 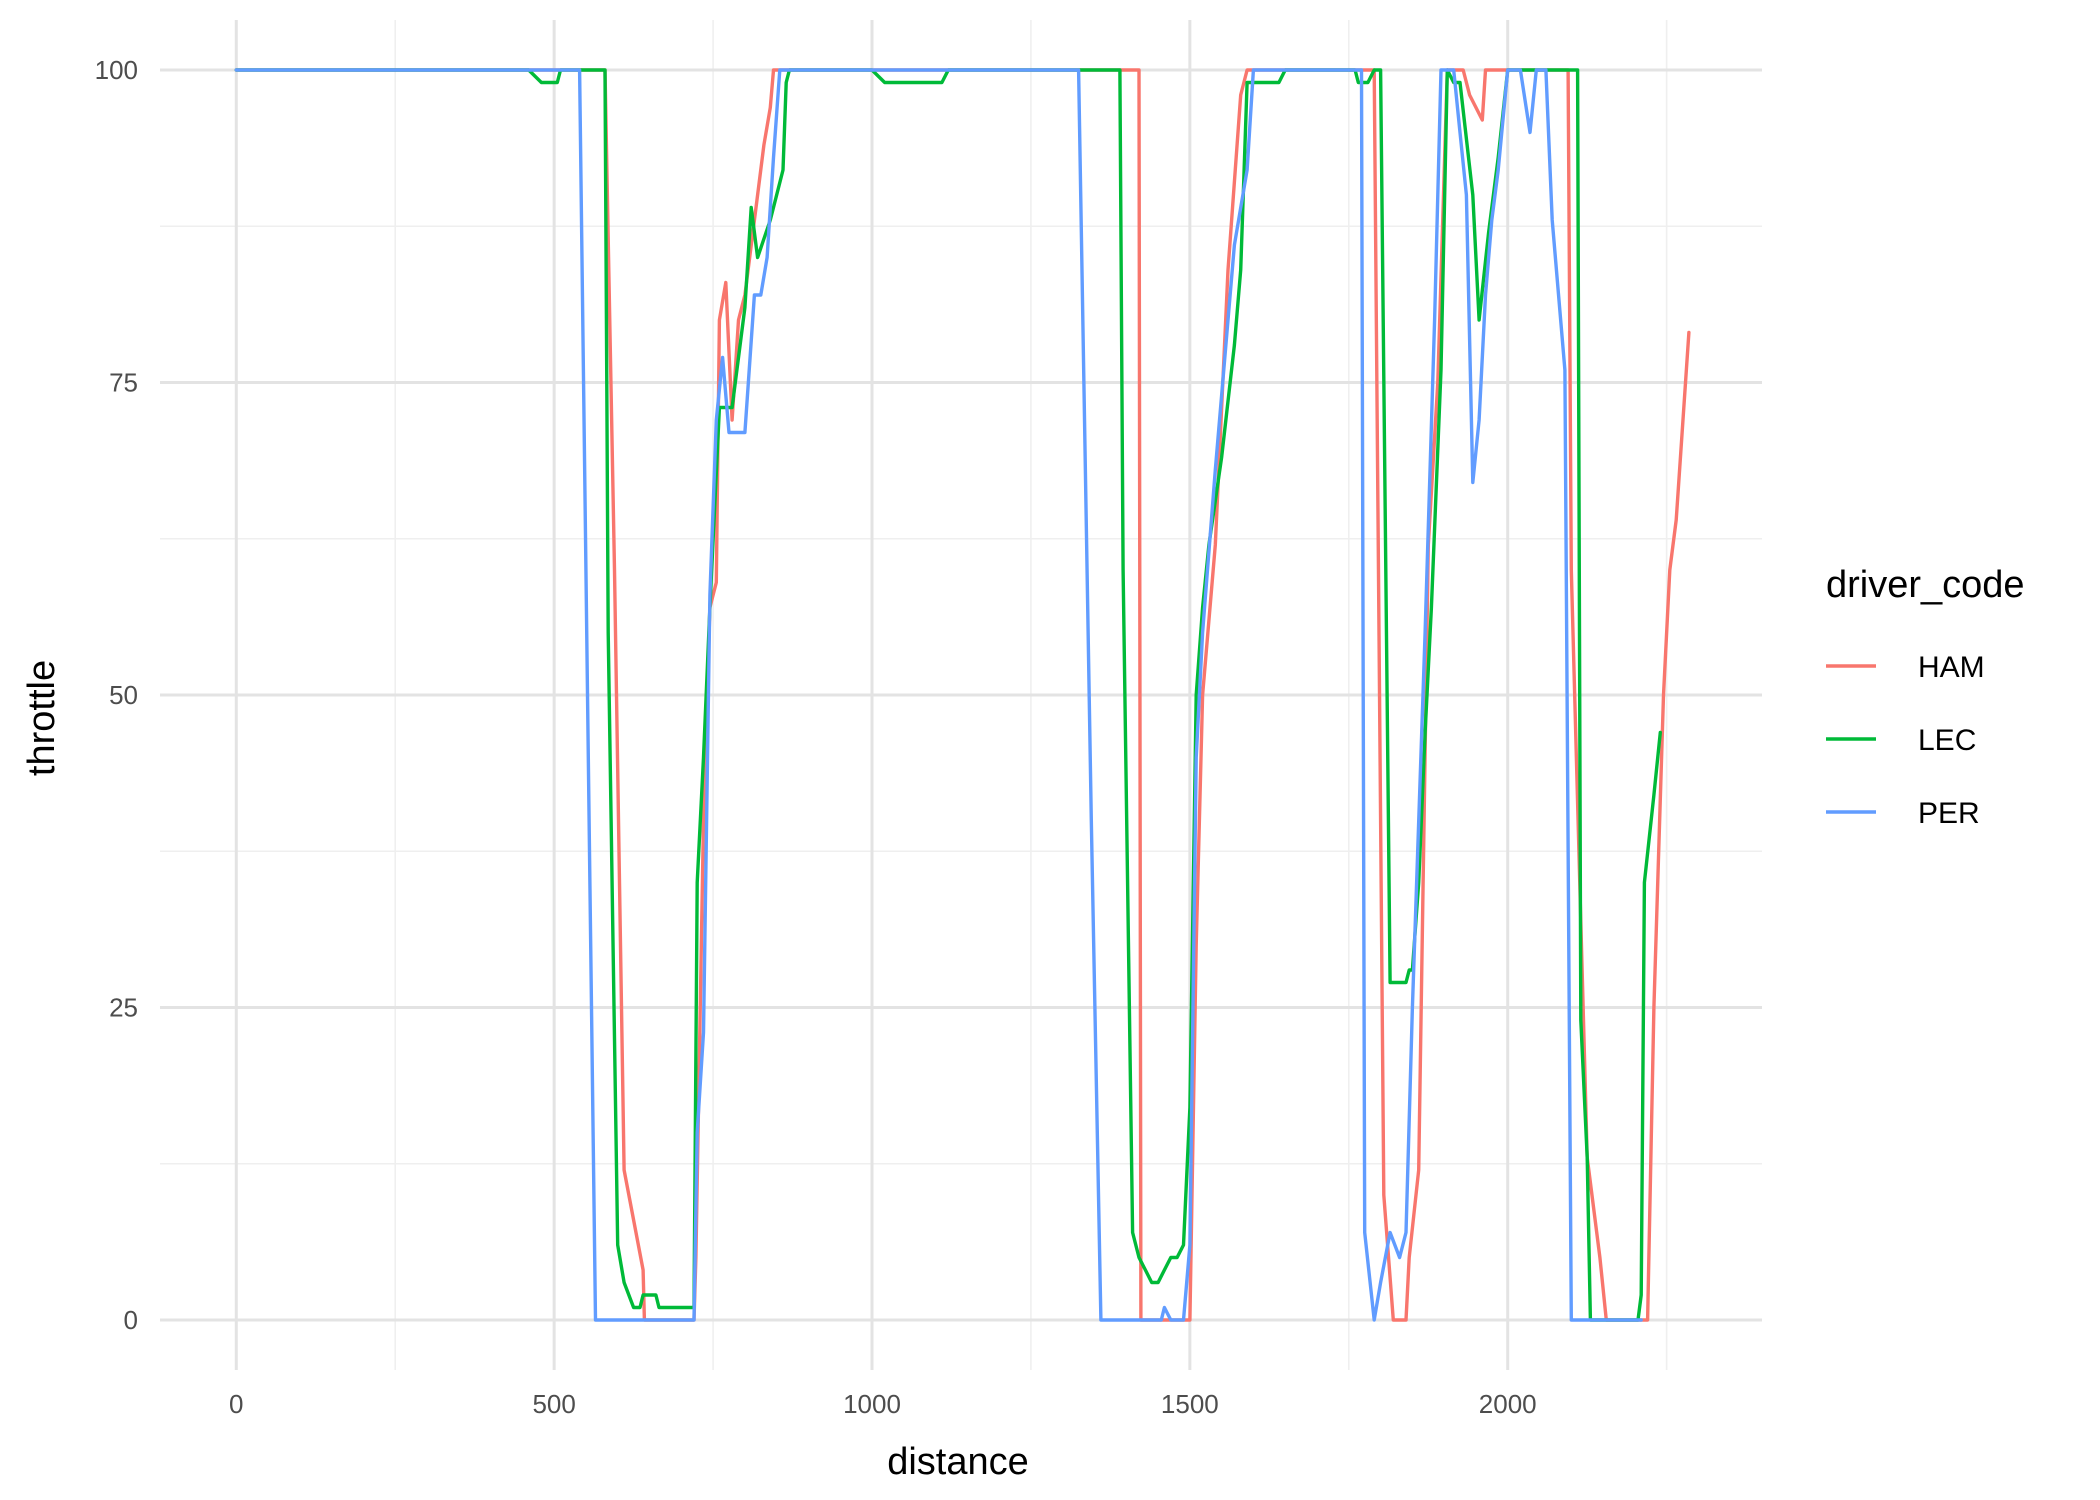 I want to click on y-axis-tick-labels: 0 25 50 75 100, so click(x=116, y=695).